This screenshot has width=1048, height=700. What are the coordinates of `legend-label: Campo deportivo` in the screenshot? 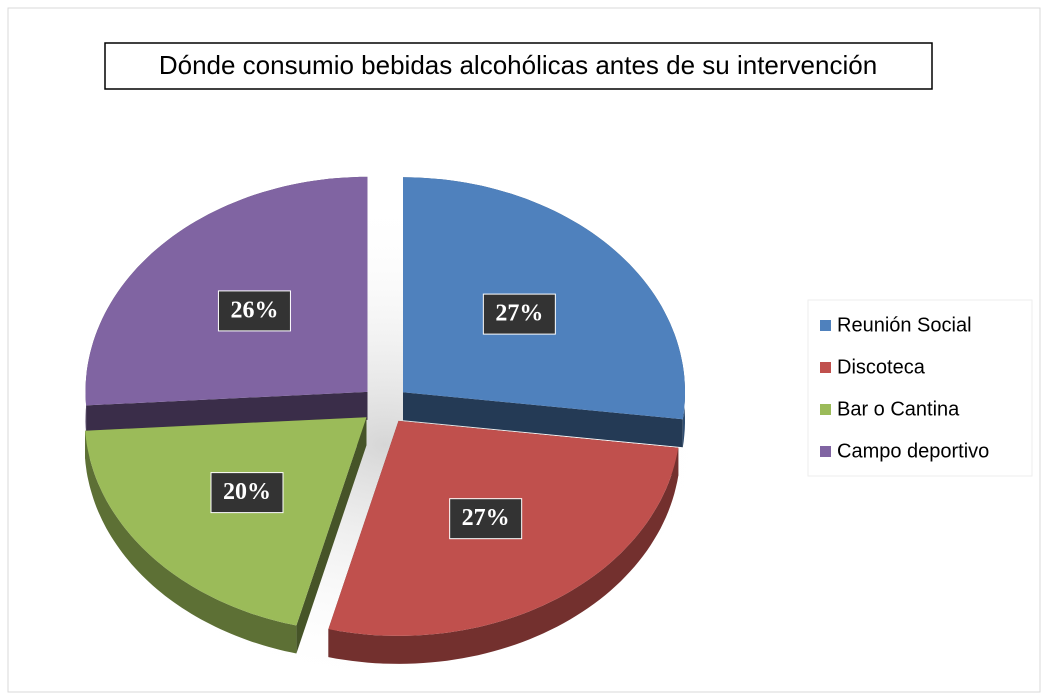 It's located at (913, 451).